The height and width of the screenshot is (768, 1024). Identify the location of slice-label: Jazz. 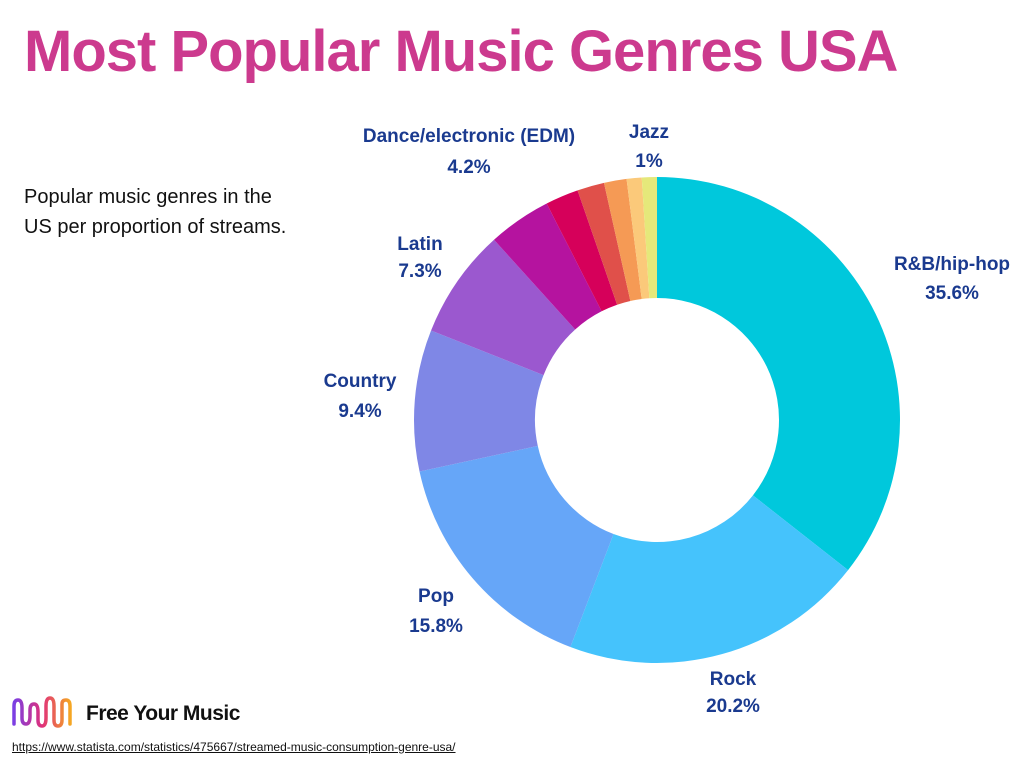
(649, 132).